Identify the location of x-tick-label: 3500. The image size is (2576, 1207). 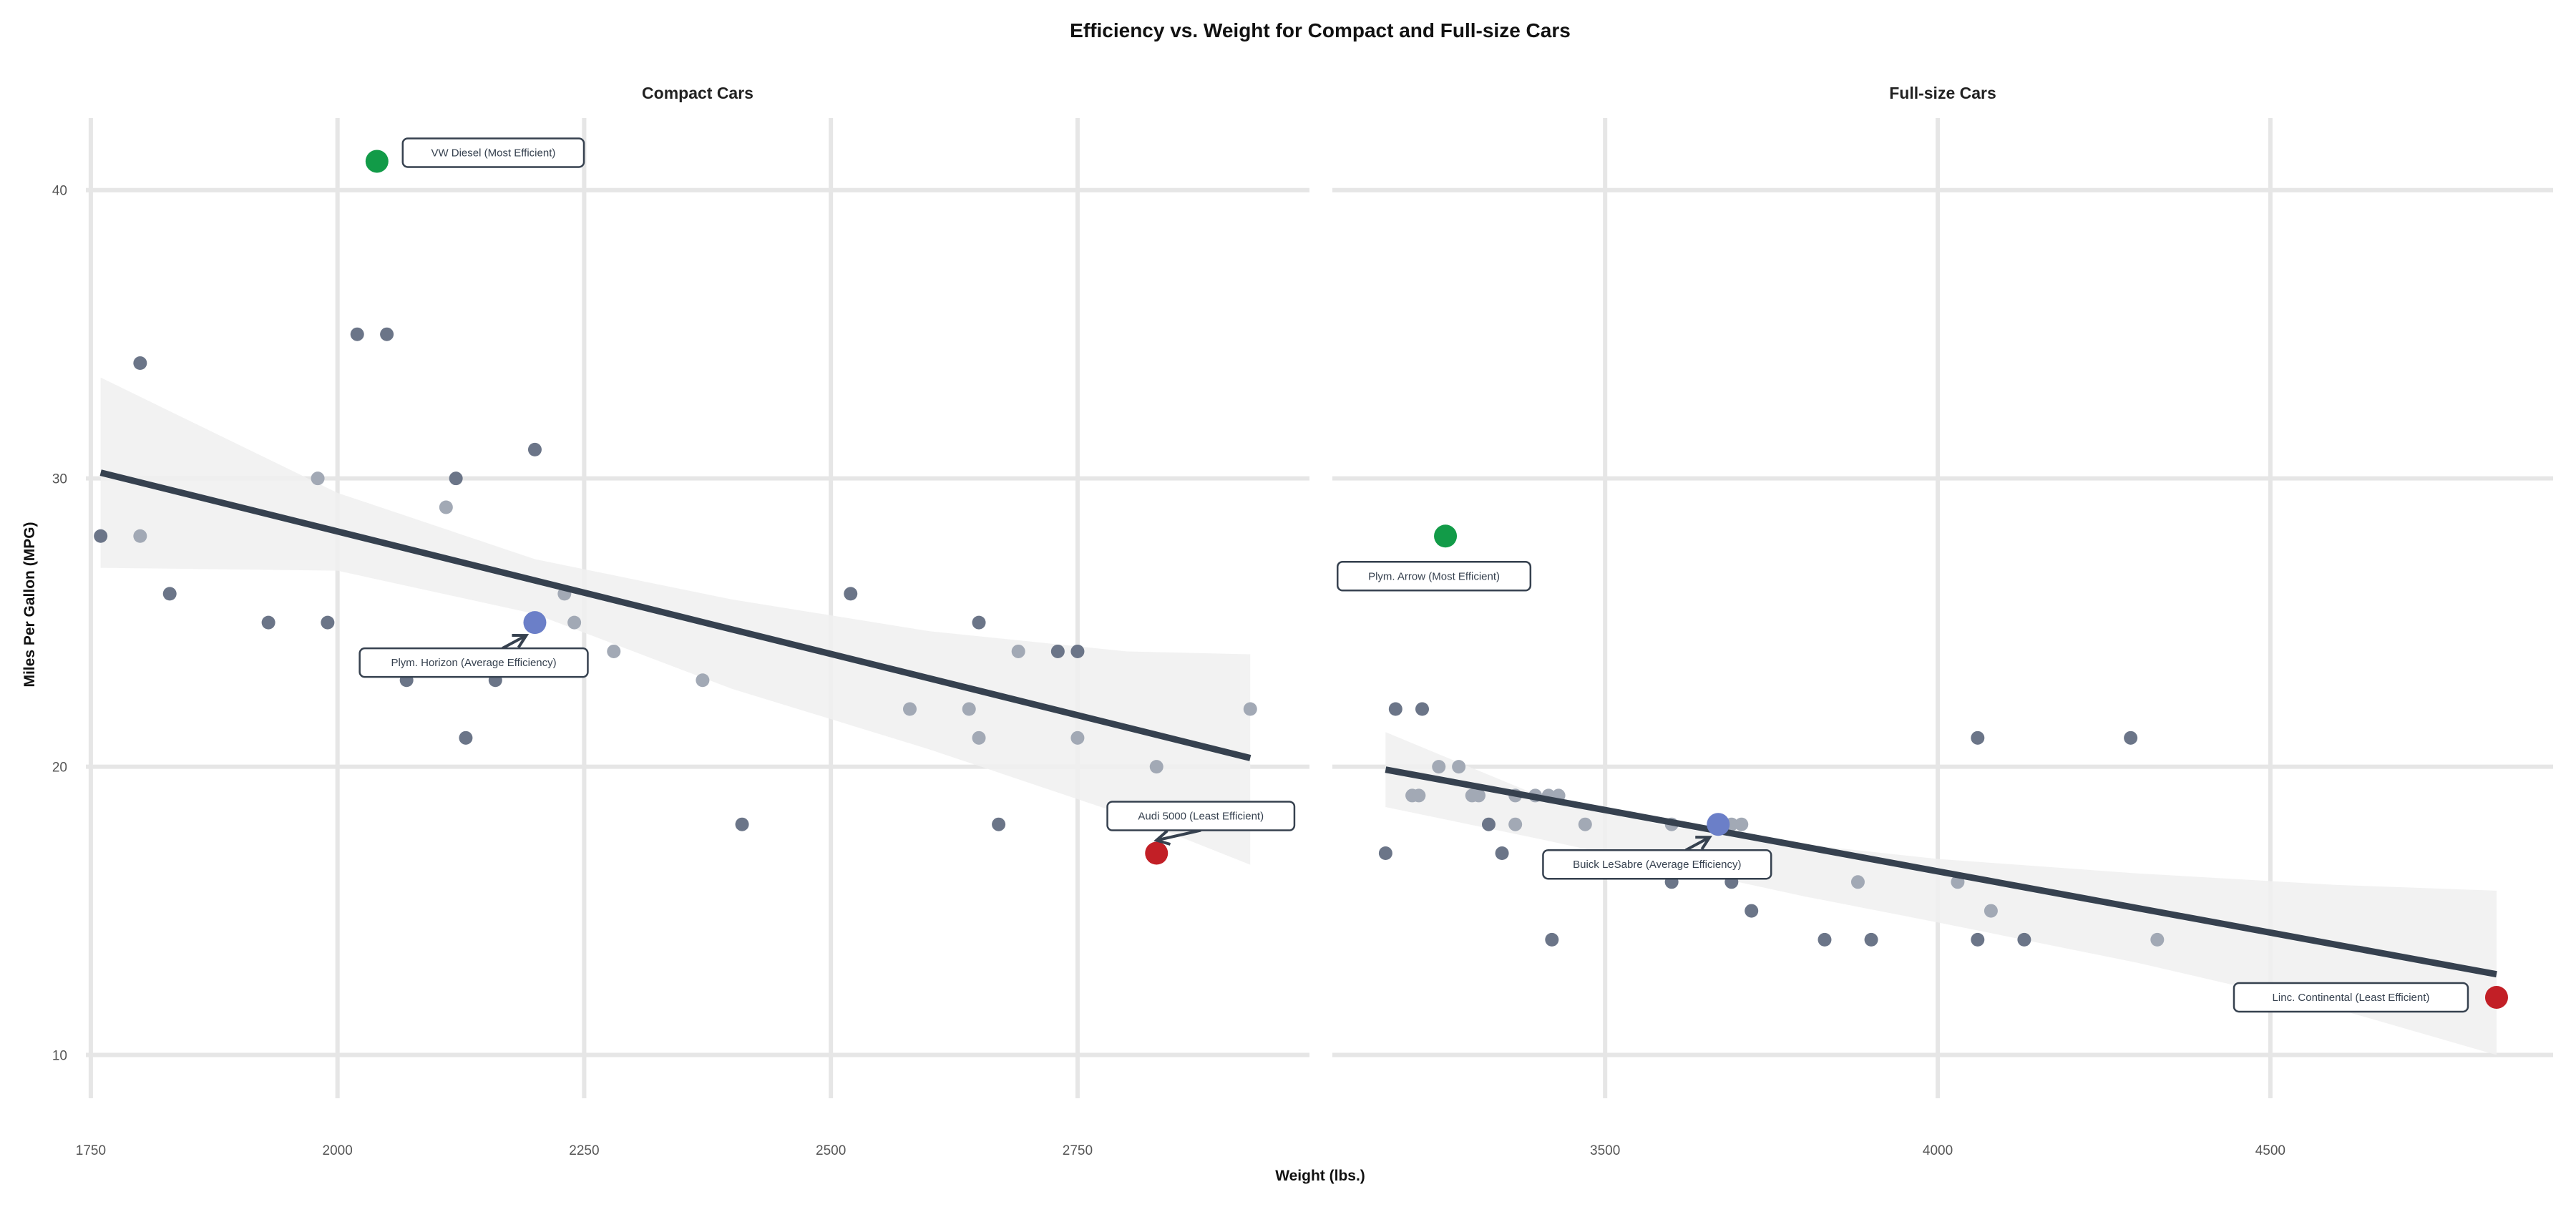
(1605, 1150).